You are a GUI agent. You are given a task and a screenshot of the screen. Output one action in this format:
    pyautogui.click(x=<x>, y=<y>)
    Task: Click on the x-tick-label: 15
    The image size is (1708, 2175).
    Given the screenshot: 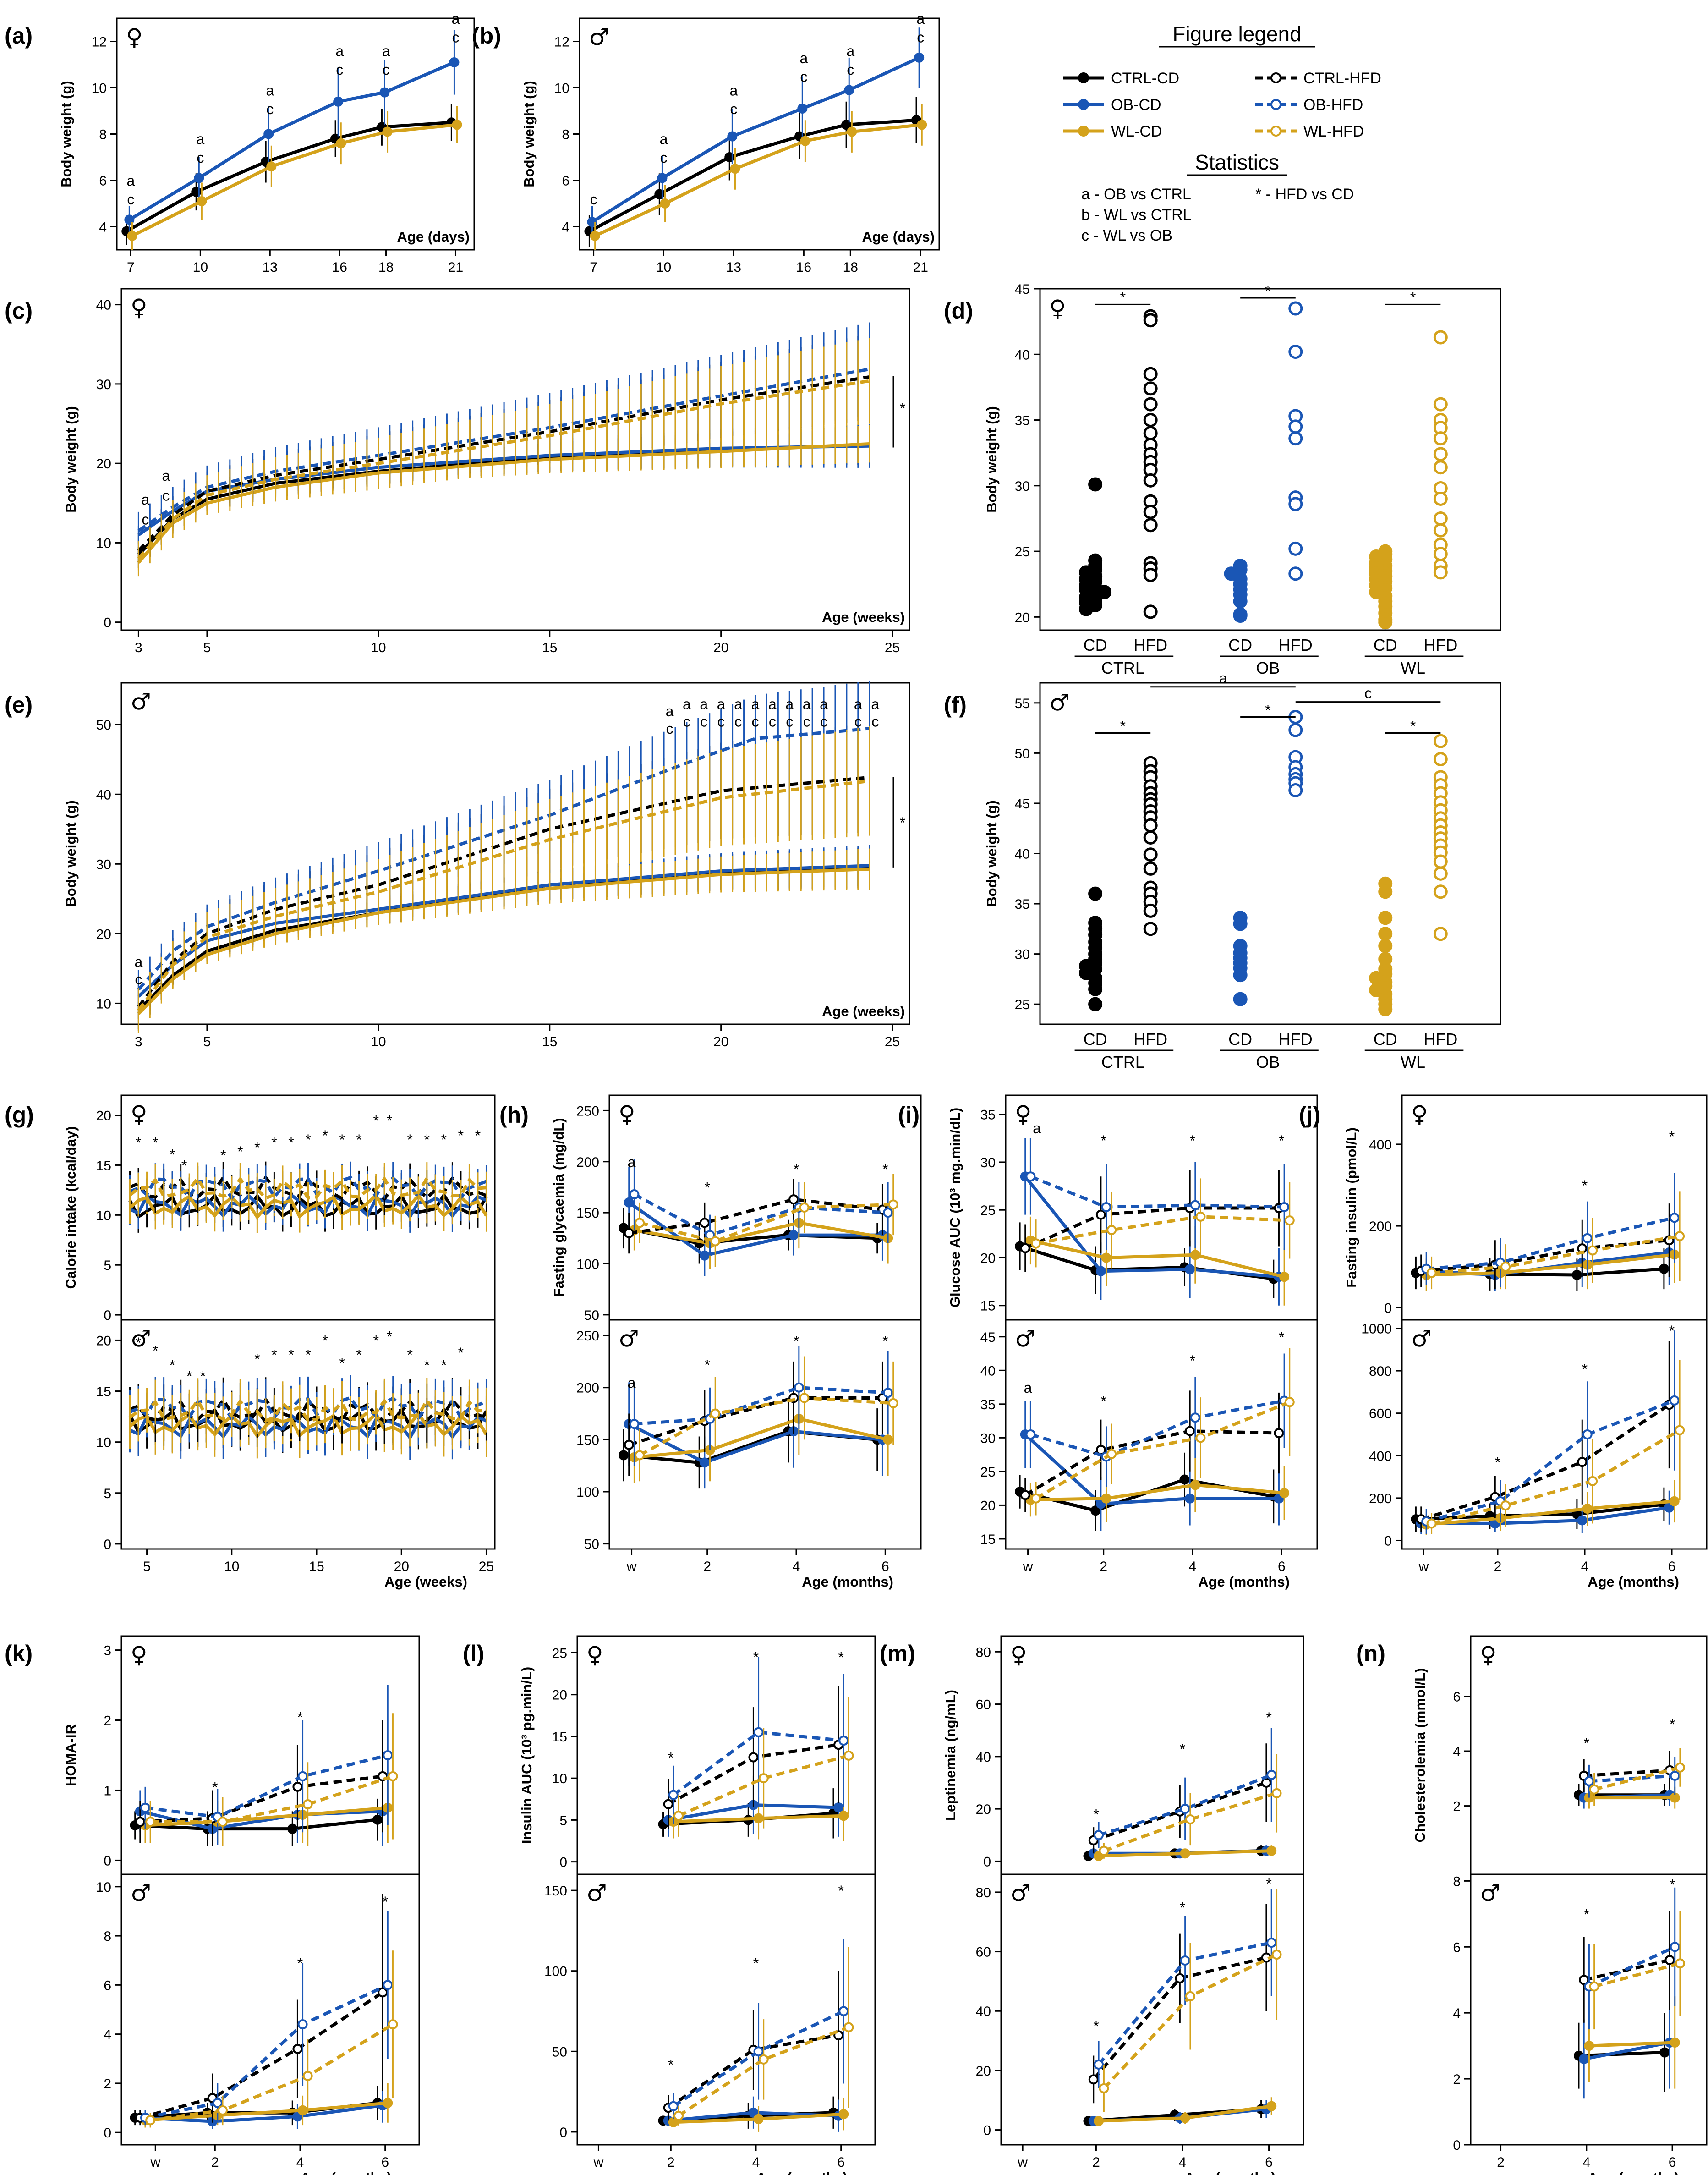 What is the action you would take?
    pyautogui.click(x=549, y=1041)
    